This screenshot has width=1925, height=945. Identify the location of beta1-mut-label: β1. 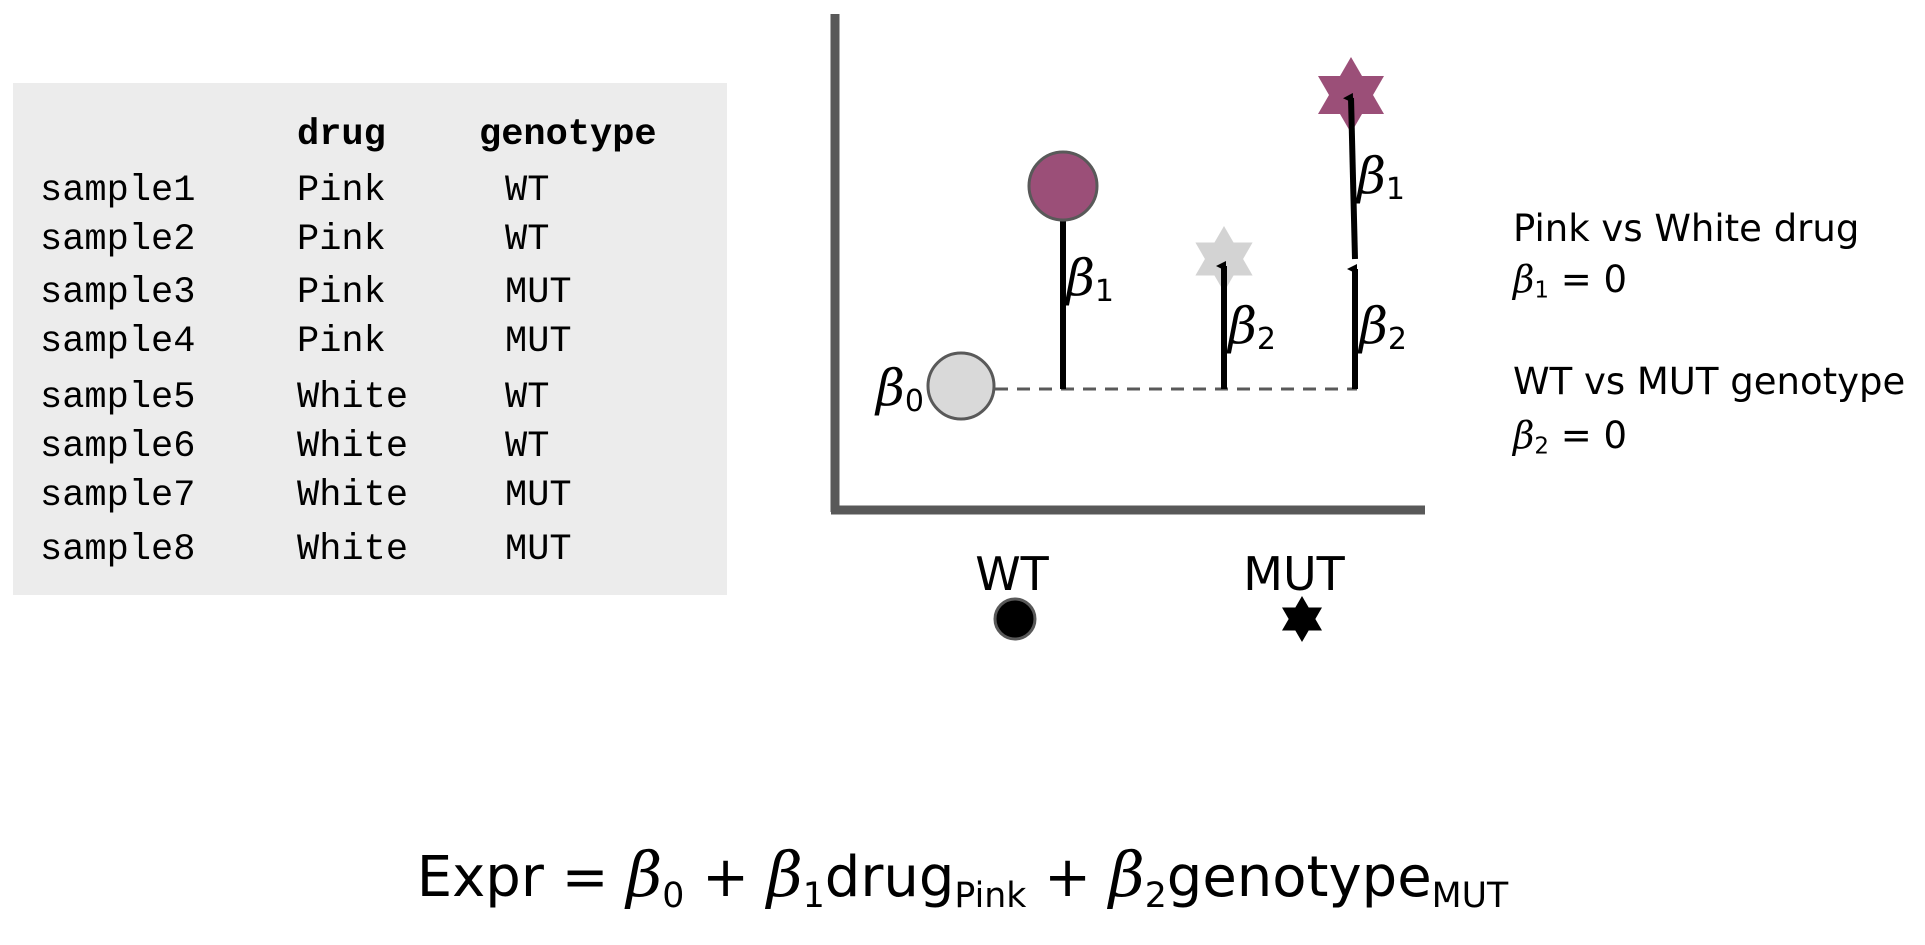
(1380, 177).